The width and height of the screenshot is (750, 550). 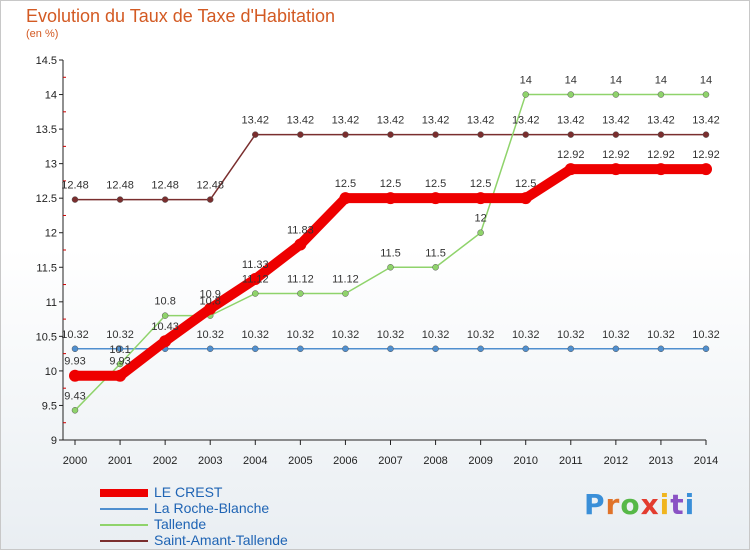 What do you see at coordinates (124, 509) in the screenshot?
I see `legend-swatch-la-roche-blanche` at bounding box center [124, 509].